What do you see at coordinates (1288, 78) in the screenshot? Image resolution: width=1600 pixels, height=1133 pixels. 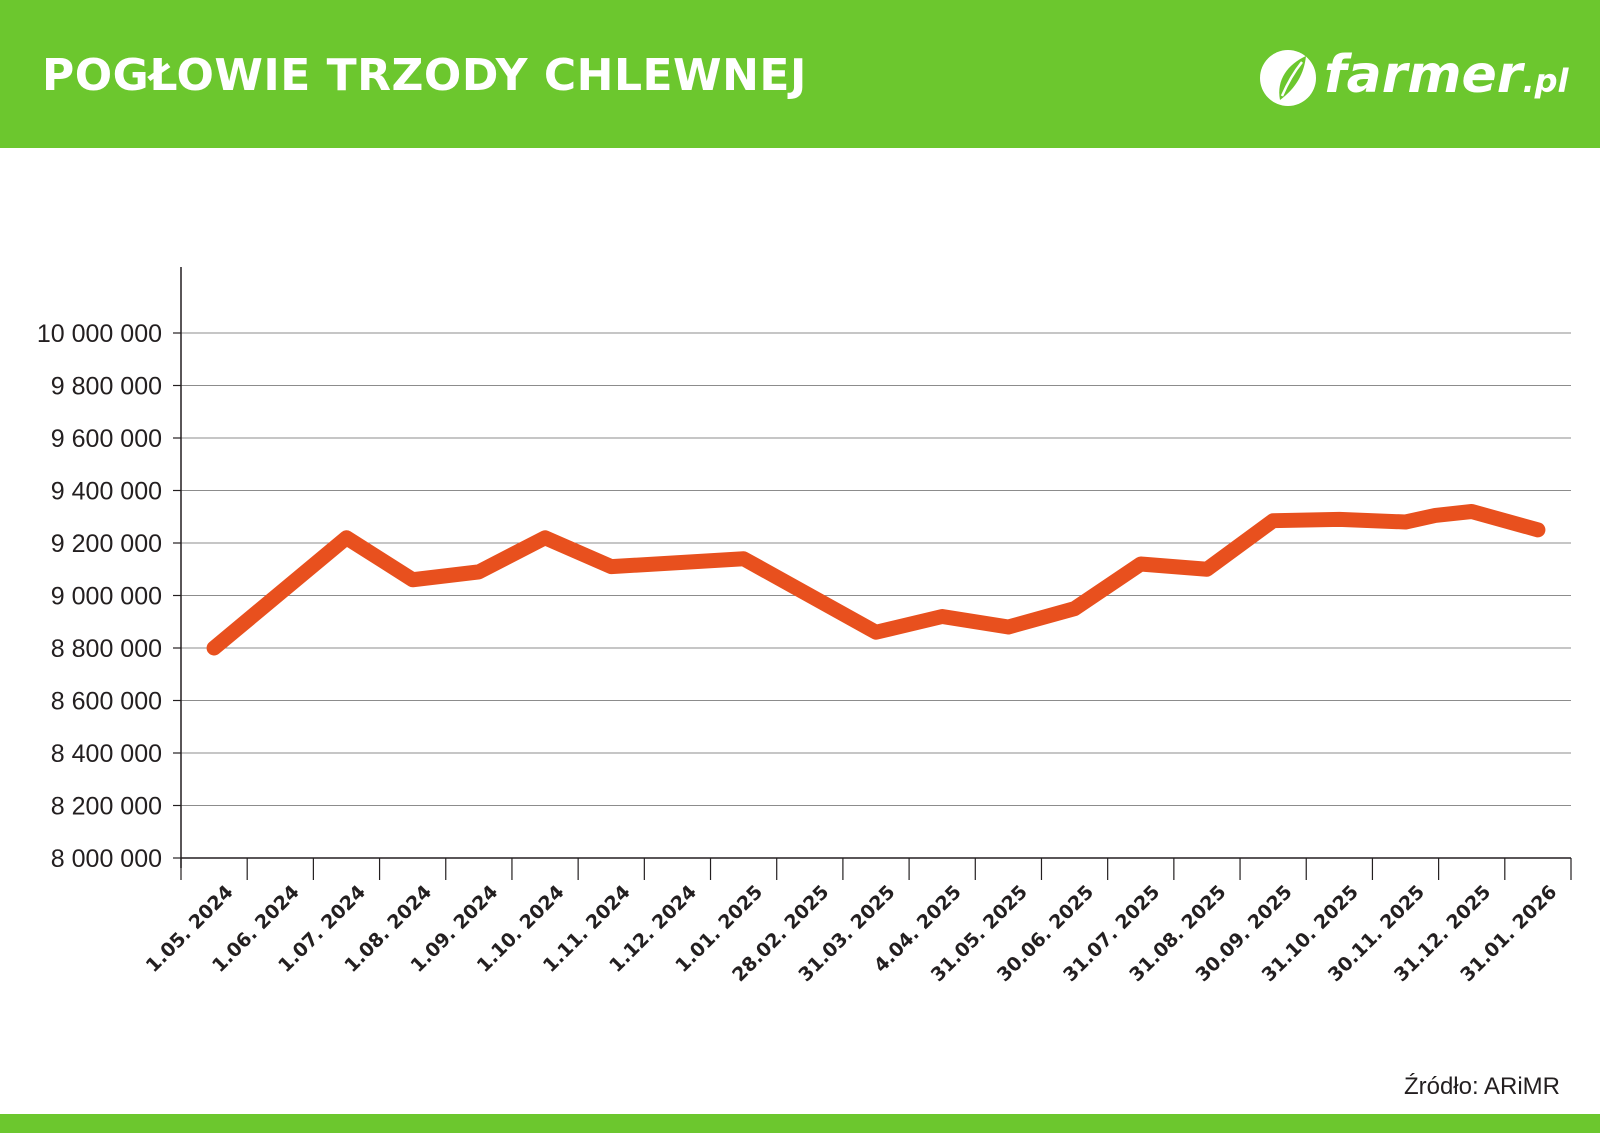 I see `leaf-icon` at bounding box center [1288, 78].